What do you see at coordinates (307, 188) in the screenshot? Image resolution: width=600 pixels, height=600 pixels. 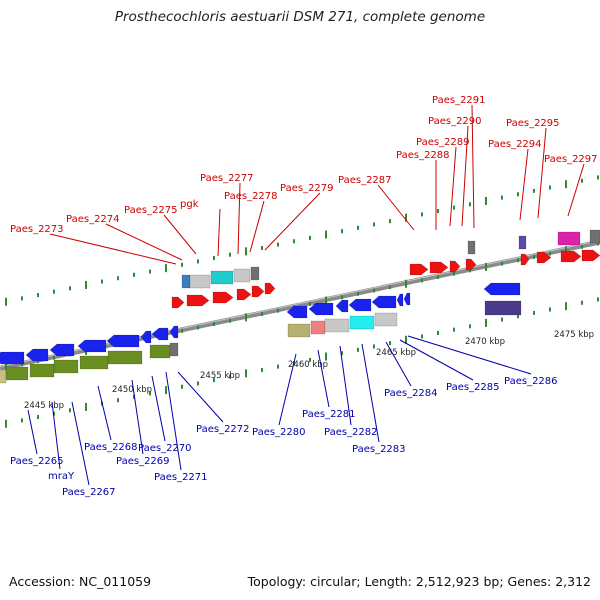 I see `gene-label-top: Paes_2279` at bounding box center [307, 188].